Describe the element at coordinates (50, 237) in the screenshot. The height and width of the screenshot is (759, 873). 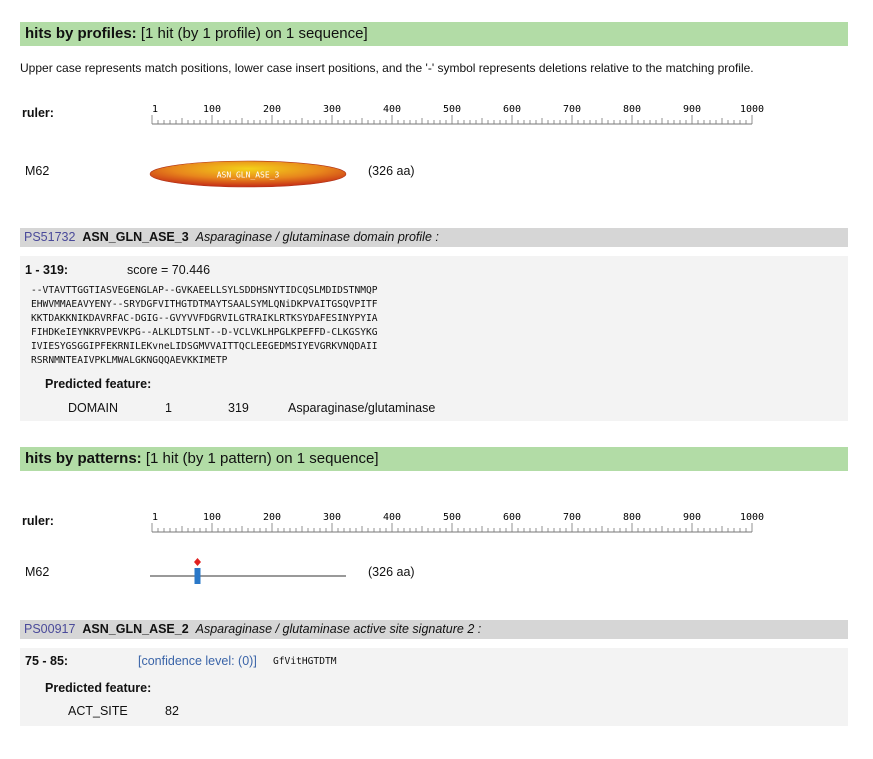
I see `accession: PS51732` at that location.